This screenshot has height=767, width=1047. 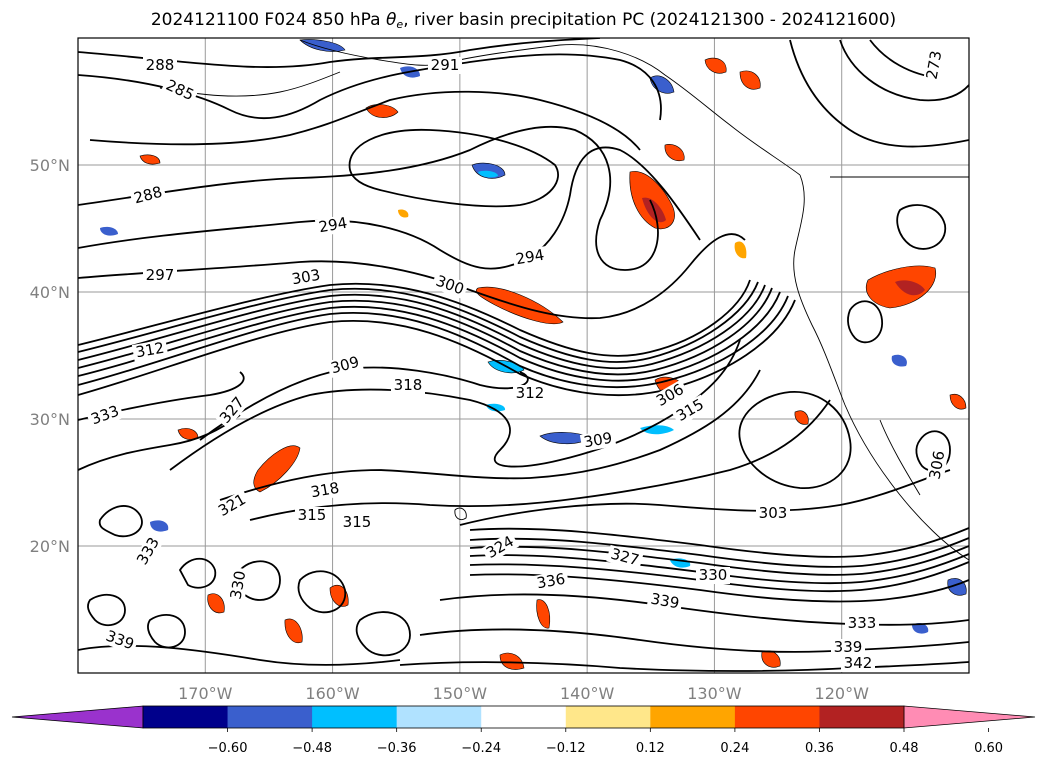 I want to click on contour-label: 273, so click(x=934, y=64).